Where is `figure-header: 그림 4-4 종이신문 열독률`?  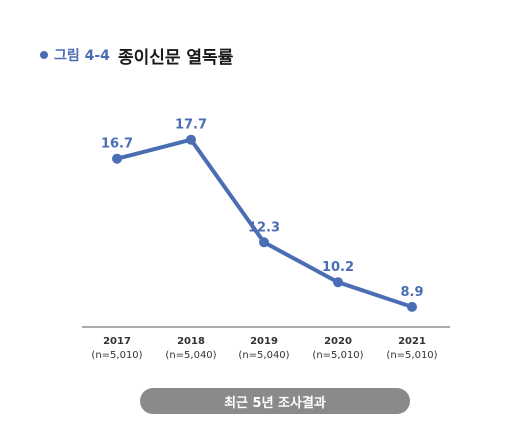 figure-header: 그림 4-4 종이신문 열독률 is located at coordinates (136, 55).